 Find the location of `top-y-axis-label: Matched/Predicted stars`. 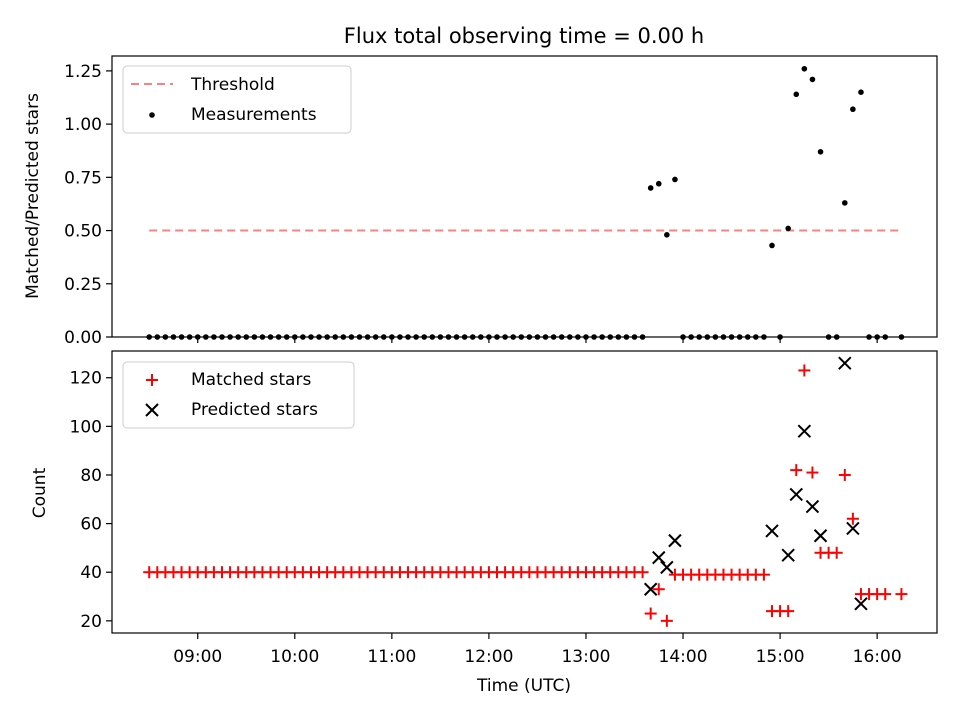

top-y-axis-label: Matched/Predicted stars is located at coordinates (33, 196).